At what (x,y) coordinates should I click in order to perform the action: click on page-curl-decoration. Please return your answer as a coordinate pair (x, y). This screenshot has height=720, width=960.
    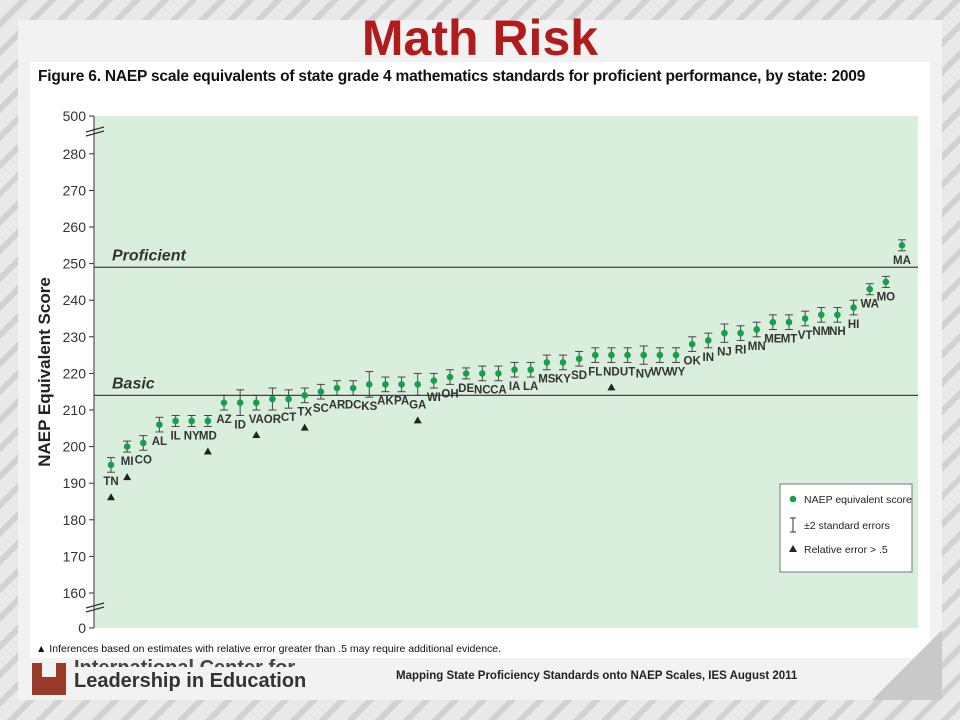
    Looking at the image, I should click on (907, 665).